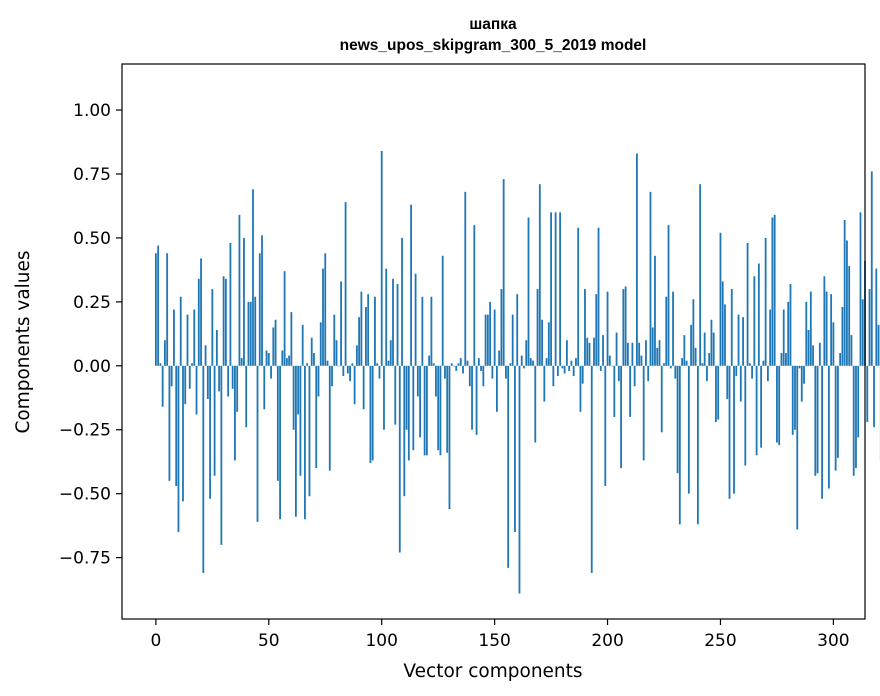 The height and width of the screenshot is (696, 880). What do you see at coordinates (493, 24) in the screenshot?
I see `chart-title-line-1: шапка` at bounding box center [493, 24].